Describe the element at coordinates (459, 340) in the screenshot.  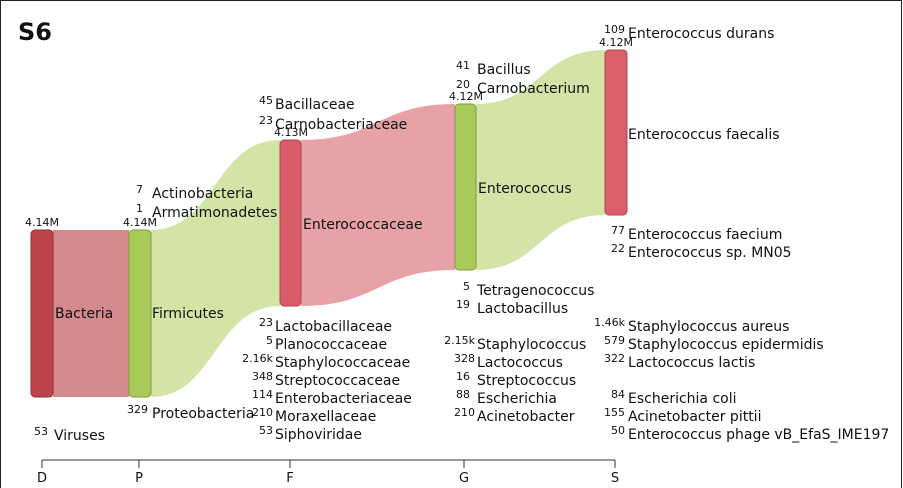
I see `node-count: 2.15k` at that location.